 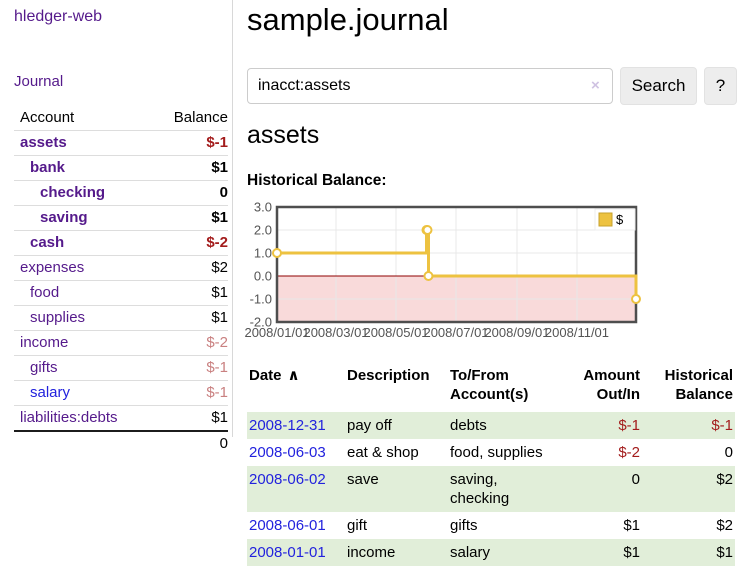 I want to click on search-button: Search, so click(x=658, y=86).